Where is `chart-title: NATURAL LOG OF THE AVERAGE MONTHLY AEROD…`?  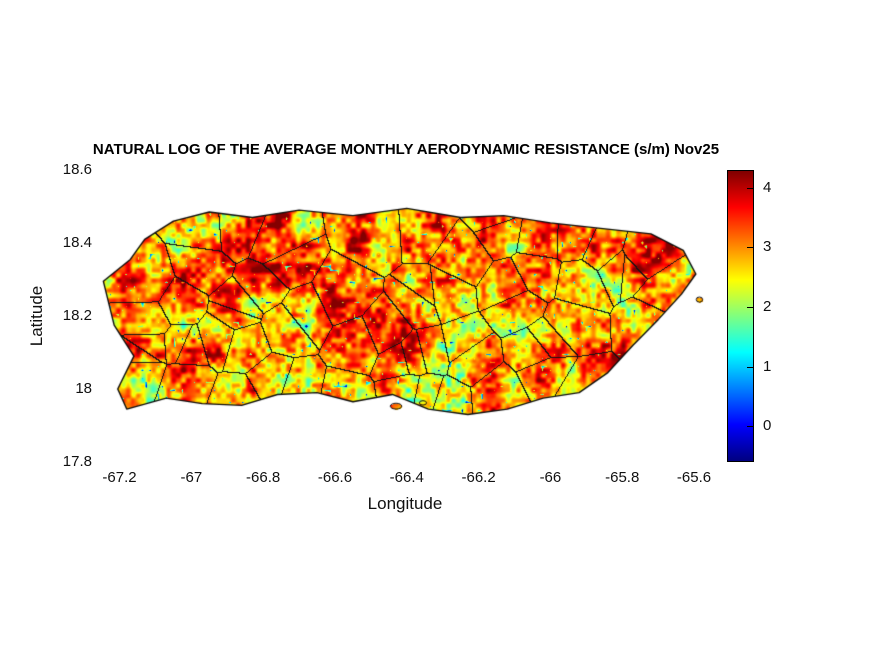
chart-title: NATURAL LOG OF THE AVERAGE MONTHLY AEROD… is located at coordinates (406, 149).